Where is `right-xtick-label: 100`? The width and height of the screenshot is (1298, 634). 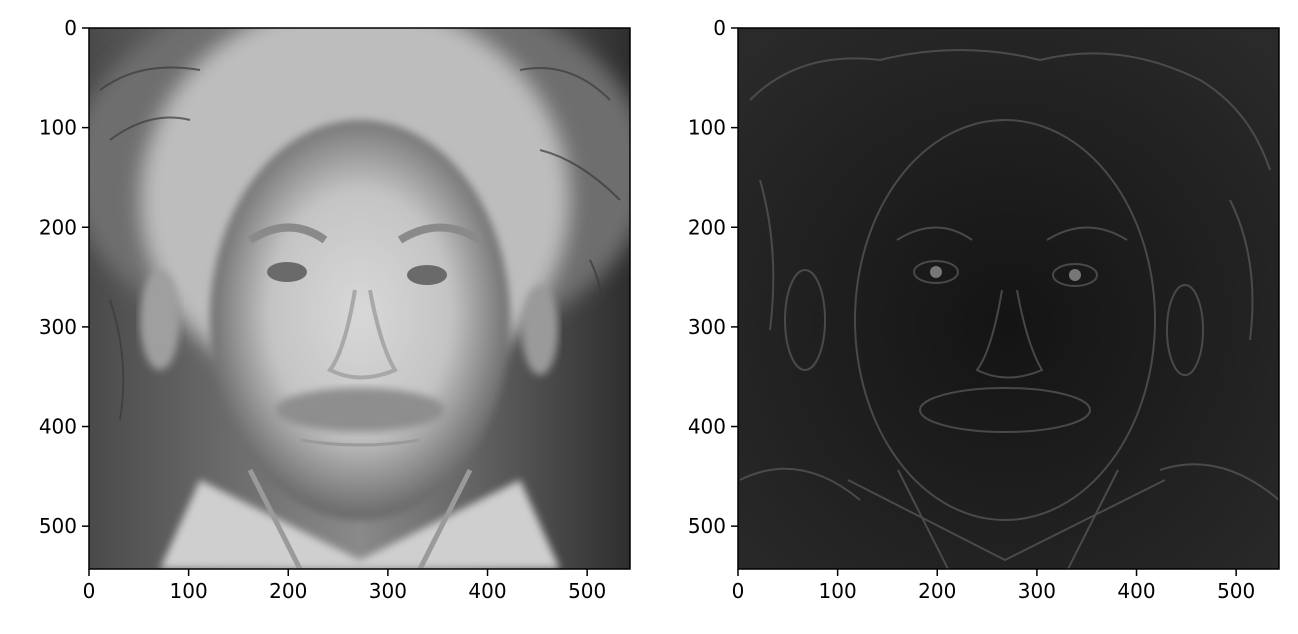
right-xtick-label: 100 is located at coordinates (838, 591).